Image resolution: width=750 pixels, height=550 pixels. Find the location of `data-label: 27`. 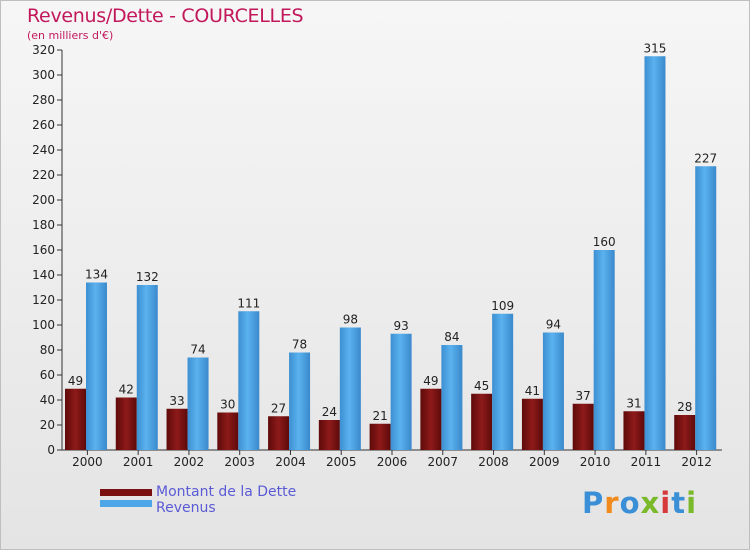

data-label: 27 is located at coordinates (278, 408).